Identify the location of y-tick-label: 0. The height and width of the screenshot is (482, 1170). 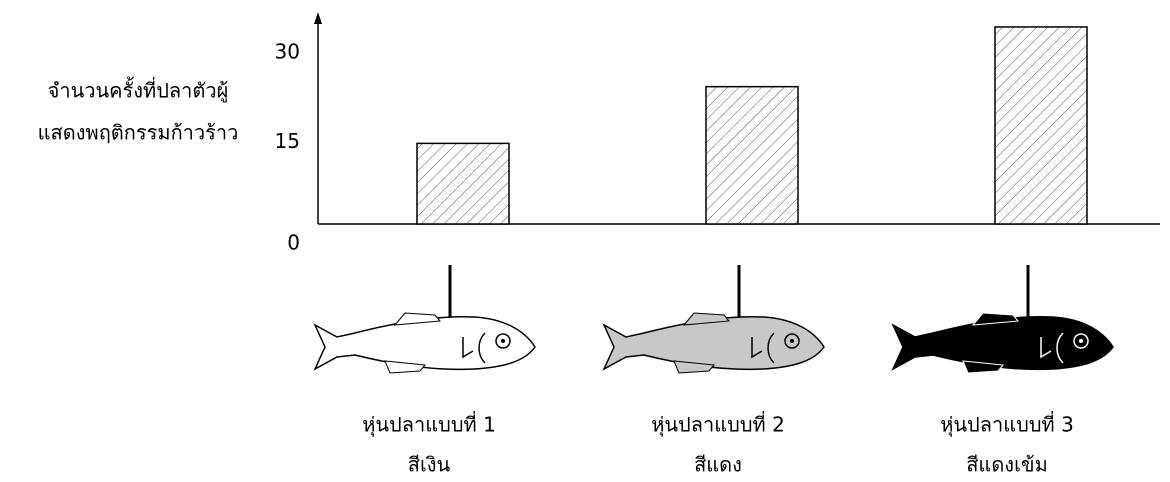
(293, 243).